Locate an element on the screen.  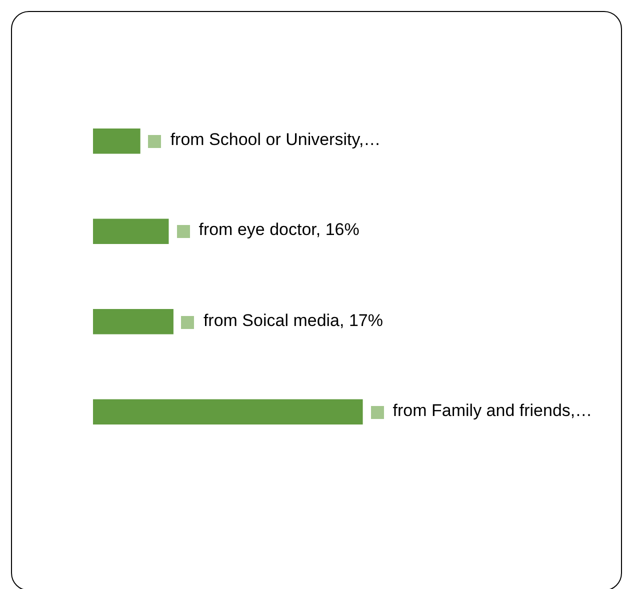
data-label: from Soical media, 17% is located at coordinates (293, 320).